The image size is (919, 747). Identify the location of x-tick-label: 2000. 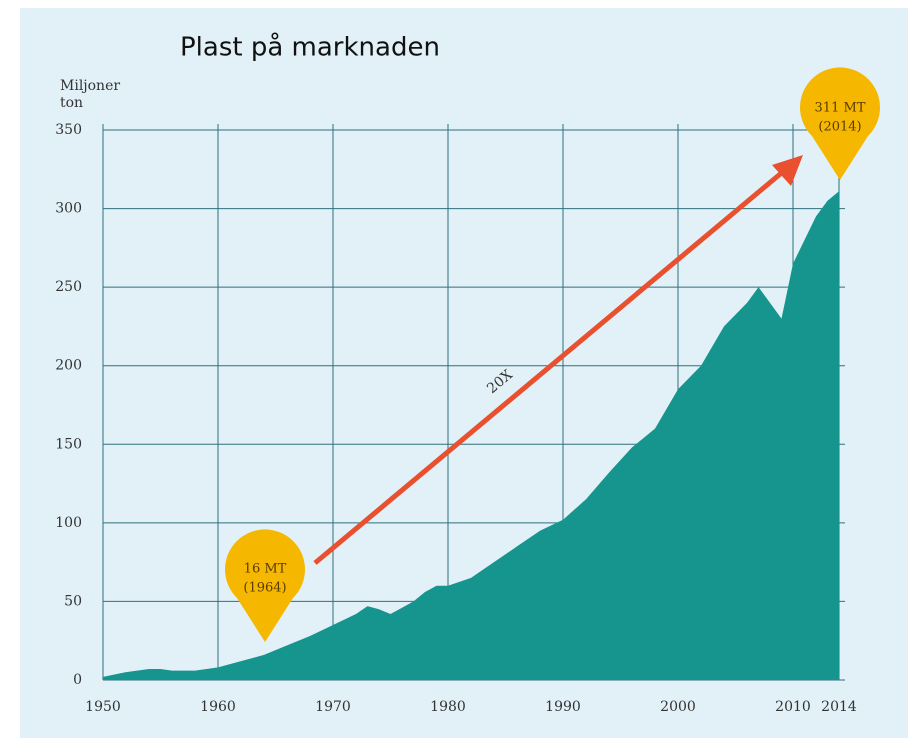
(678, 707).